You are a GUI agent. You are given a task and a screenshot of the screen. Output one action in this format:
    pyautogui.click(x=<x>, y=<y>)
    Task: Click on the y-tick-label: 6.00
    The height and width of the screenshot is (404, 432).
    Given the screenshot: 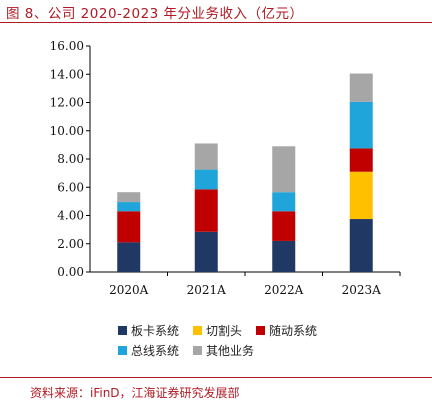 What is the action you would take?
    pyautogui.click(x=70, y=187)
    